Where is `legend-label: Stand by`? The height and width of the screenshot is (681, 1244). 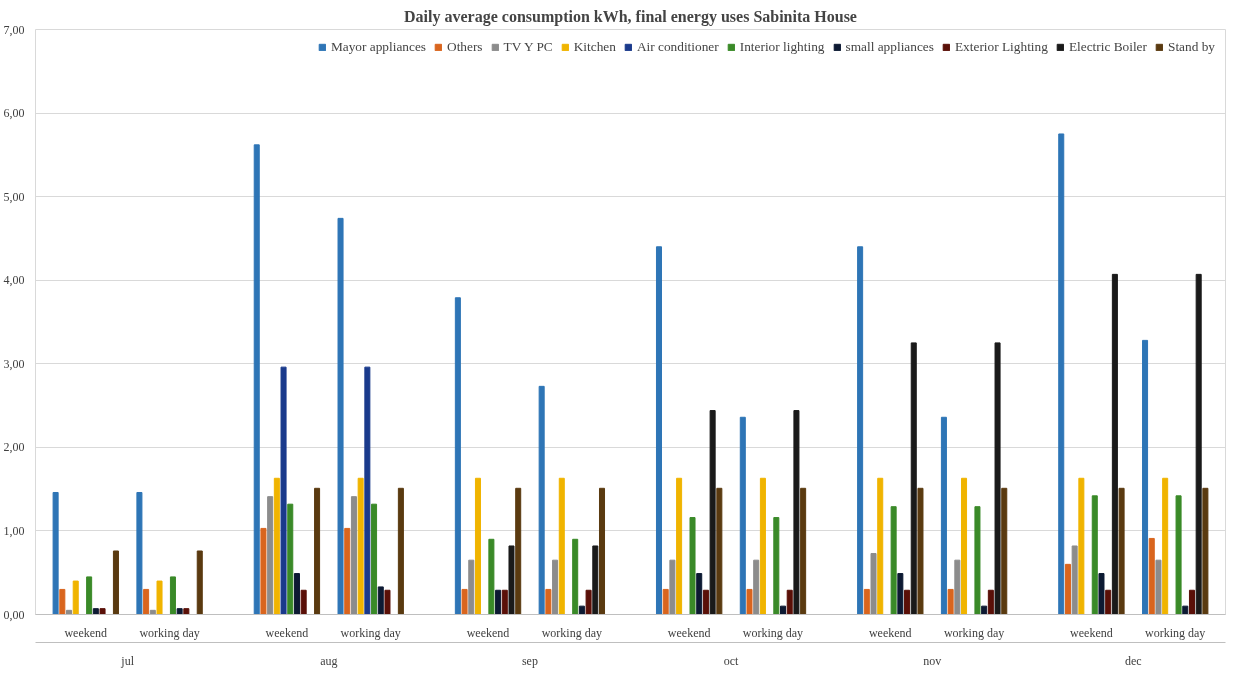
legend-label: Stand by is located at coordinates (1191, 47).